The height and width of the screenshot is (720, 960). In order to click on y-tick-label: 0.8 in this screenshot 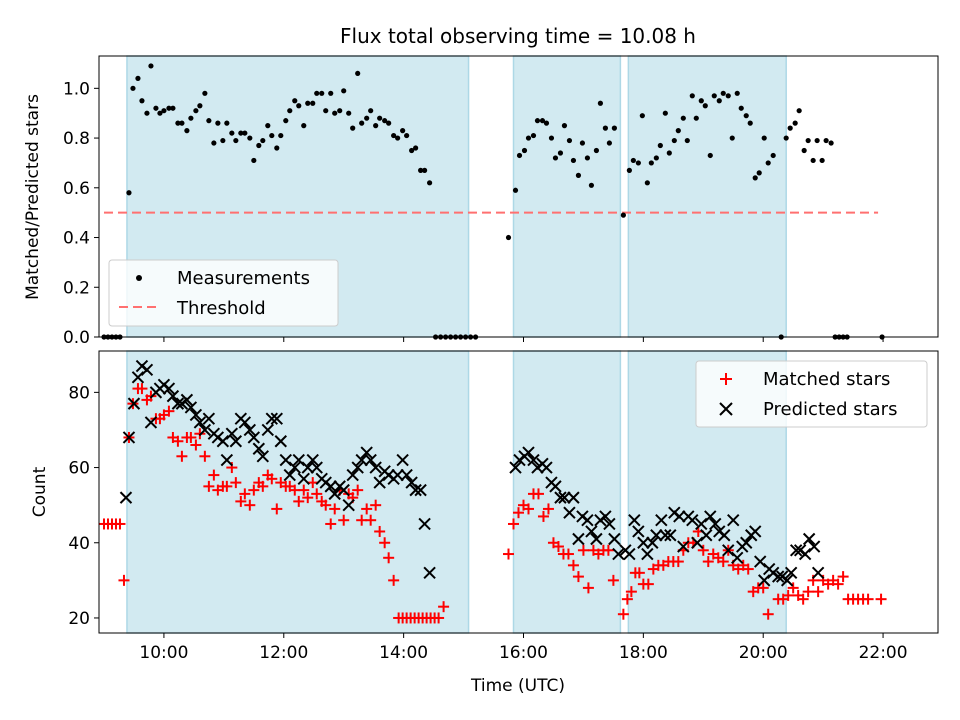, I will do `click(76, 139)`.